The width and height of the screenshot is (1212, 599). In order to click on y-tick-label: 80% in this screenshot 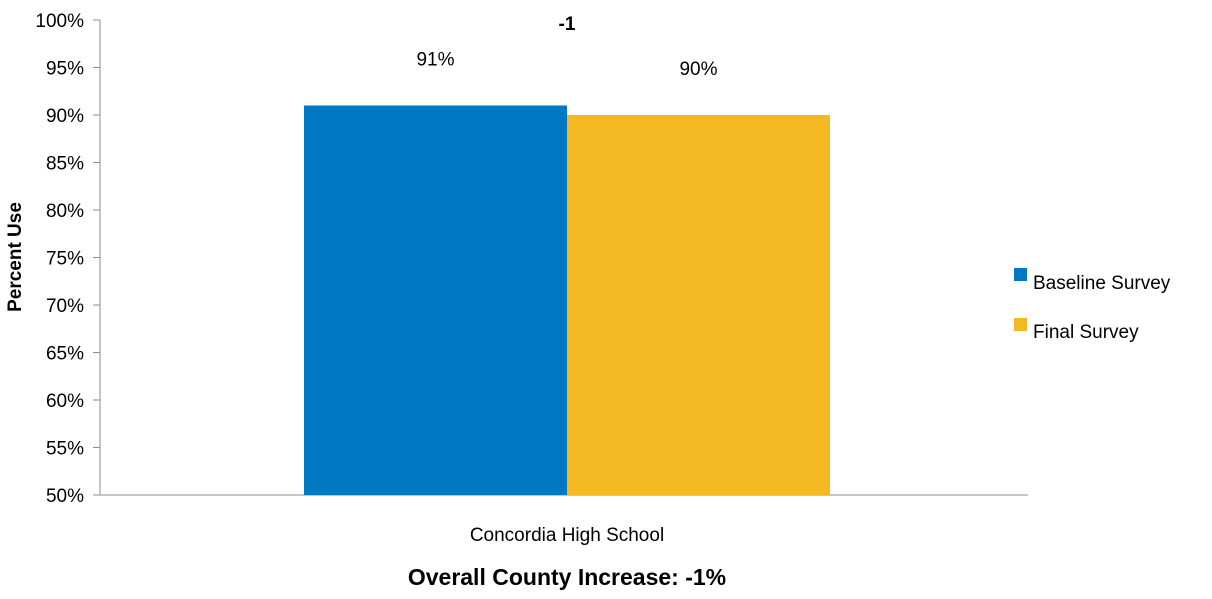, I will do `click(65, 211)`.